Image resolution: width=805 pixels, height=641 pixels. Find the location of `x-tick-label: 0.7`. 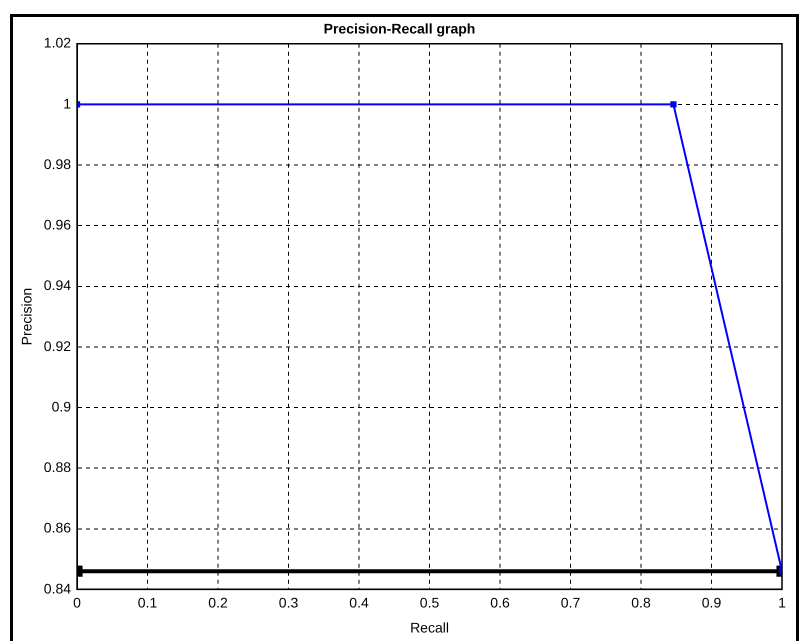

x-tick-label: 0.7 is located at coordinates (570, 602).